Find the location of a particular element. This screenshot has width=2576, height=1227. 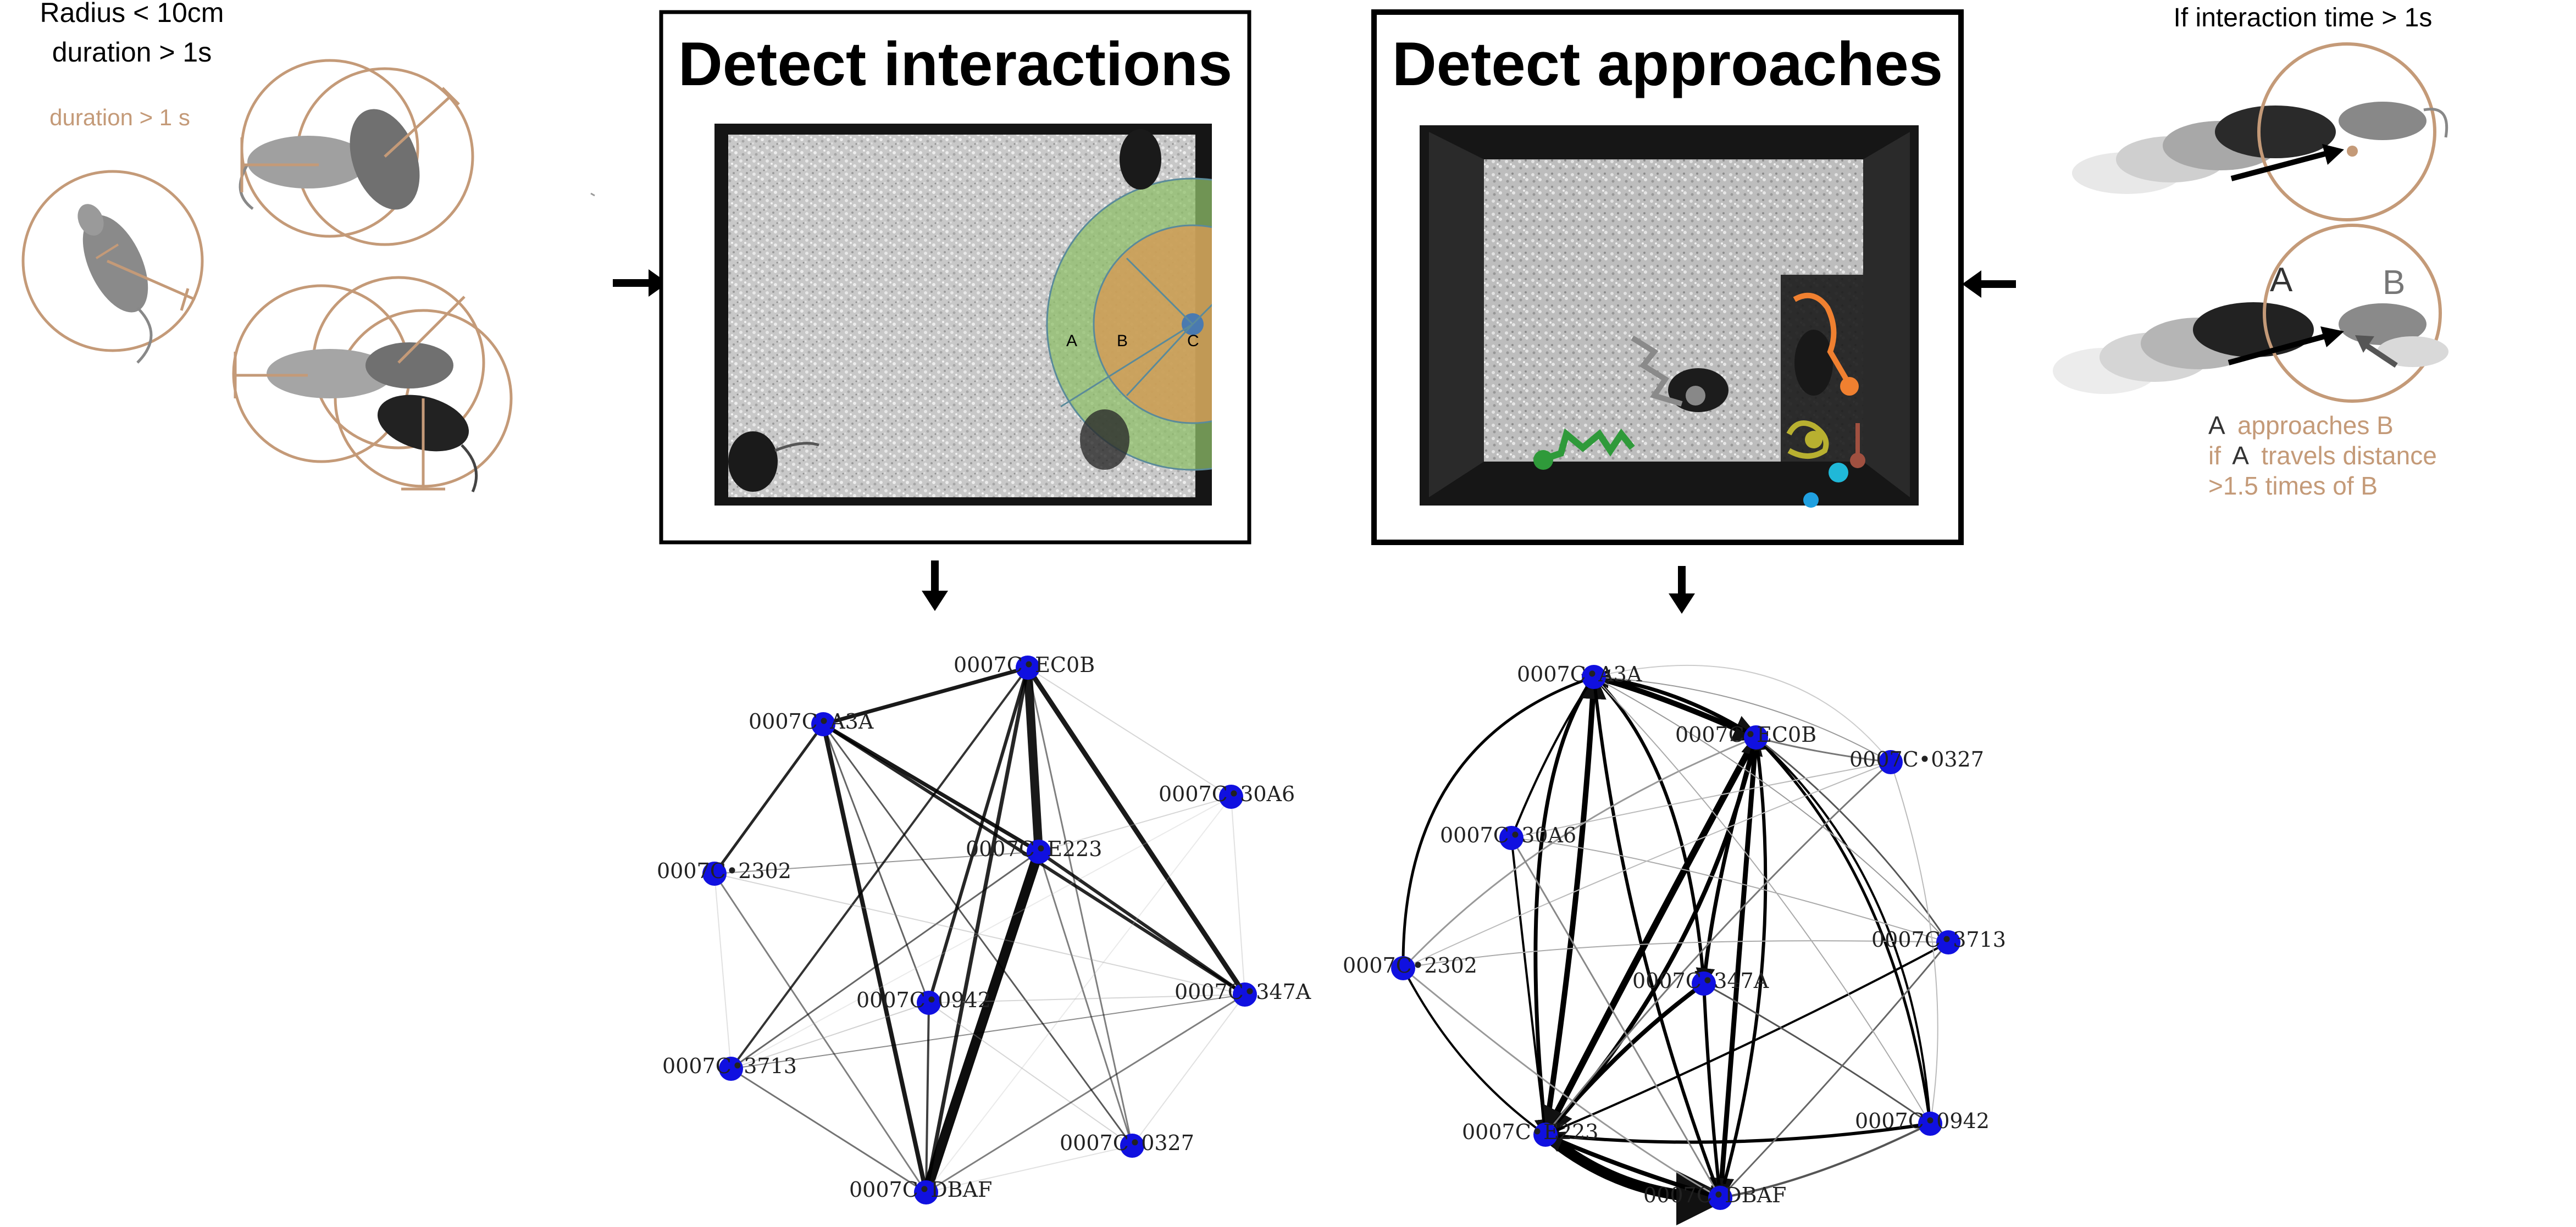

single-mouse-diagram is located at coordinates (112, 267).